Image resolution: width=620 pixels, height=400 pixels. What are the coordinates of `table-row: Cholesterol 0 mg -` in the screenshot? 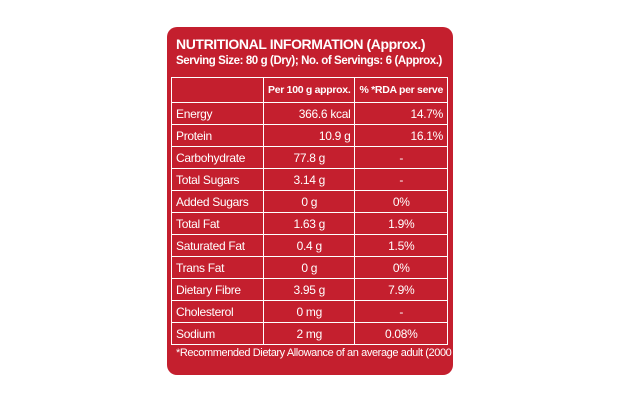 It's located at (309, 311).